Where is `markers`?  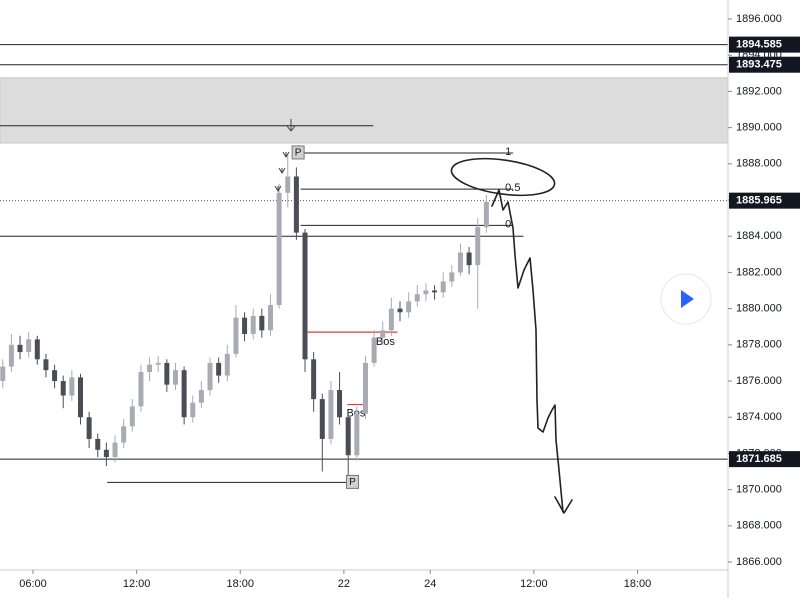
markers is located at coordinates (285, 155).